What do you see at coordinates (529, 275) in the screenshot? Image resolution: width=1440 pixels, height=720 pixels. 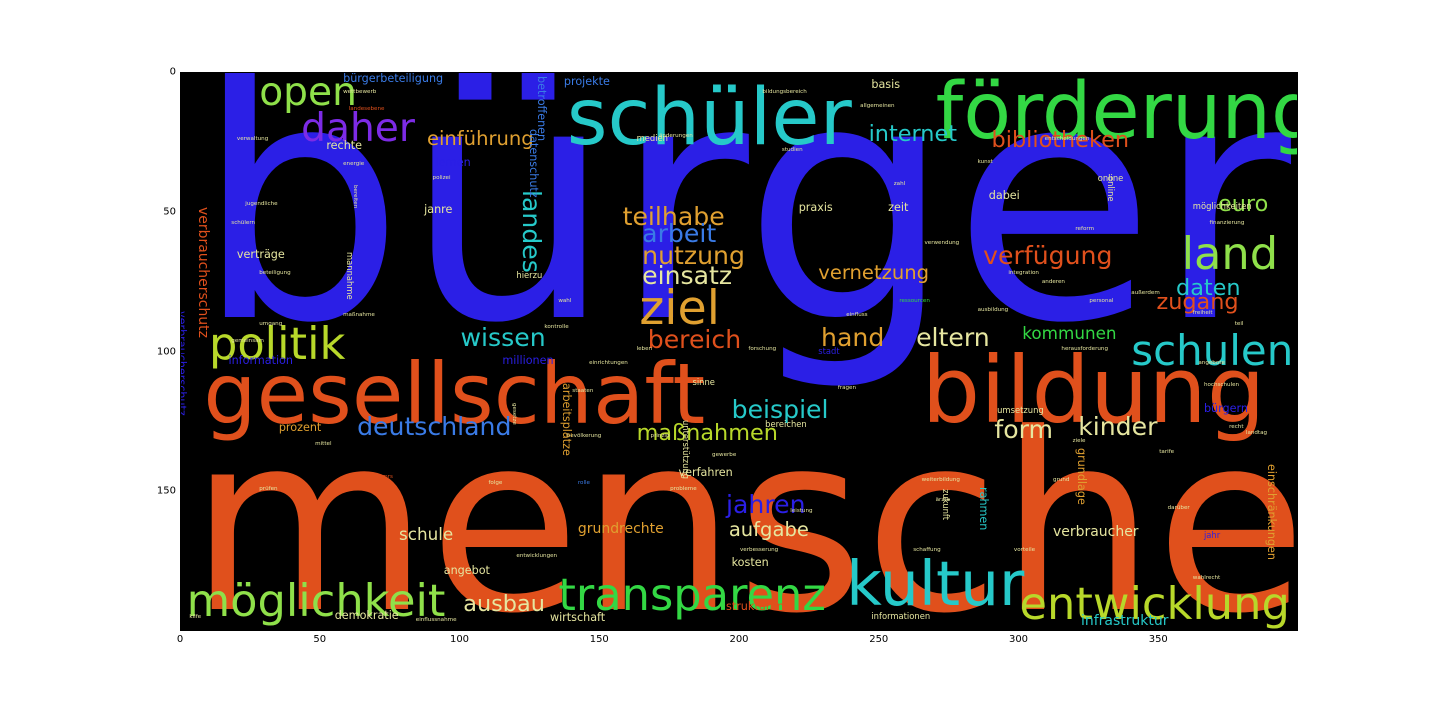 I see `word-hierzu: hierzu` at bounding box center [529, 275].